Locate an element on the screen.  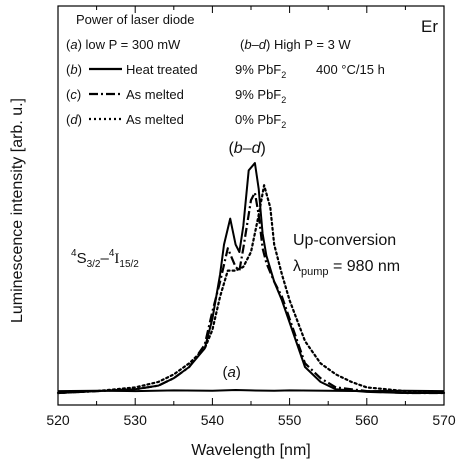
legend-entry-composition-c: 9% PbF2 is located at coordinates (260, 96).